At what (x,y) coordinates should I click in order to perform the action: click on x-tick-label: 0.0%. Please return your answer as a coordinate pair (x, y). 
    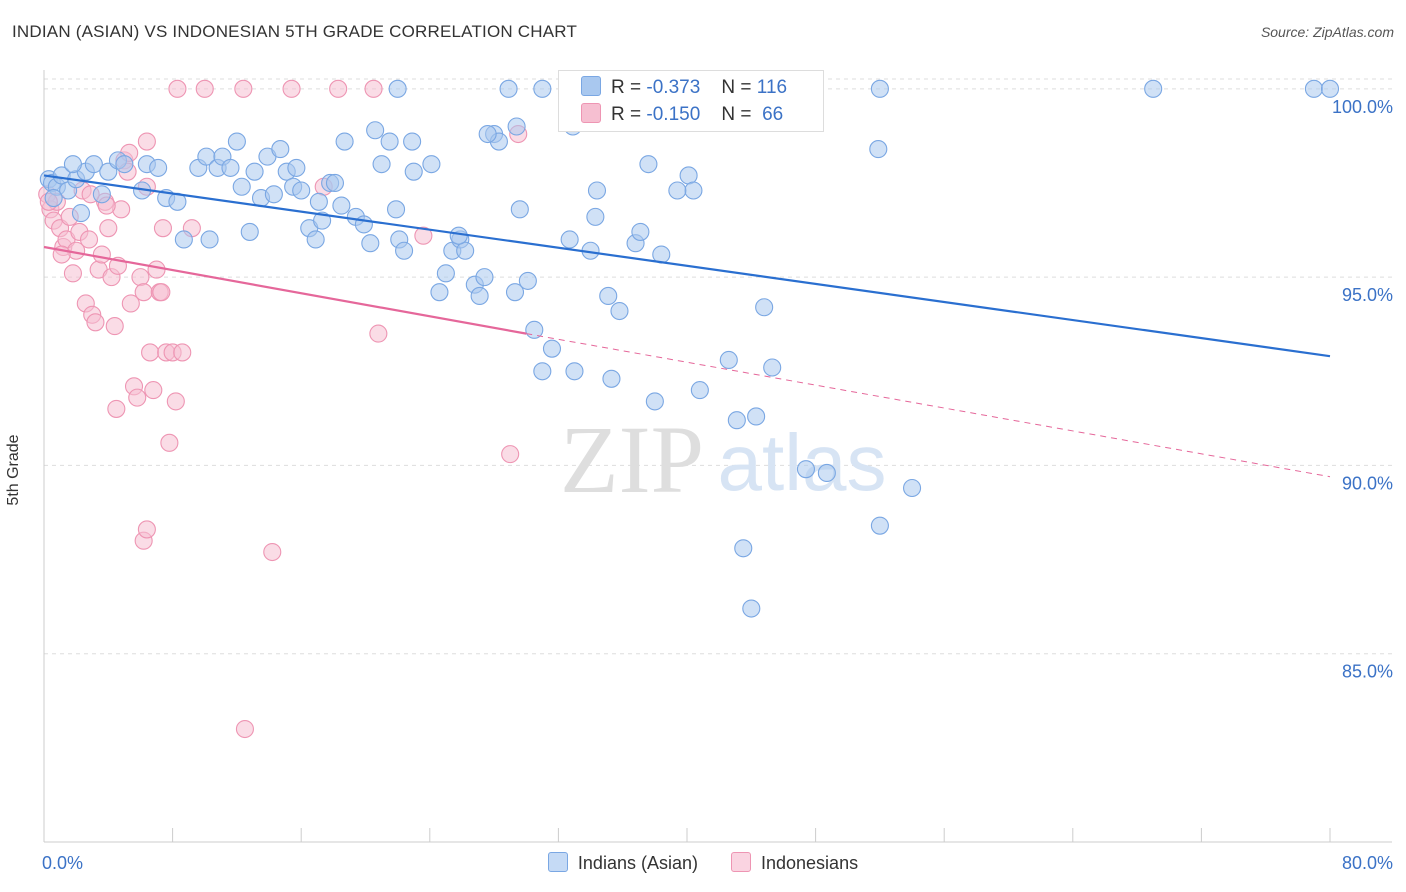
    Looking at the image, I should click on (62, 863).